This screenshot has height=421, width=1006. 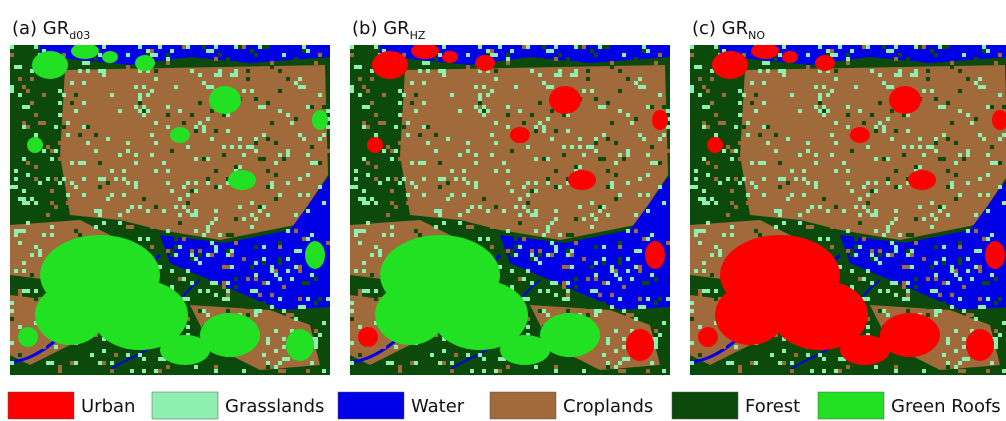 I want to click on legend-label: Green Roofs, so click(x=946, y=406).